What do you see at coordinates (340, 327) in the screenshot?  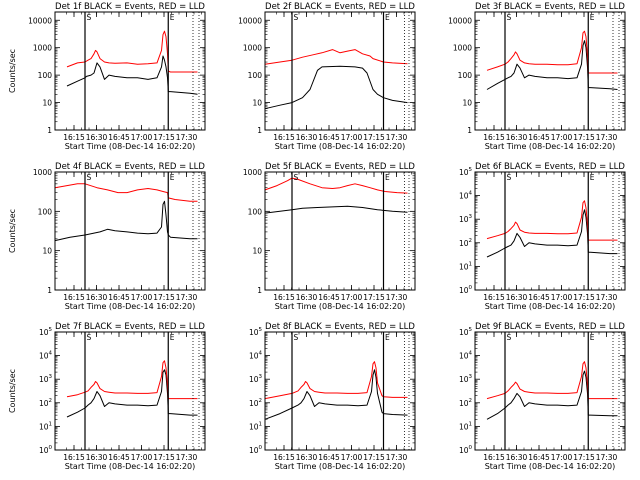 I see `panel-title: Det 8f BLACK = Events, RED = LLD` at bounding box center [340, 327].